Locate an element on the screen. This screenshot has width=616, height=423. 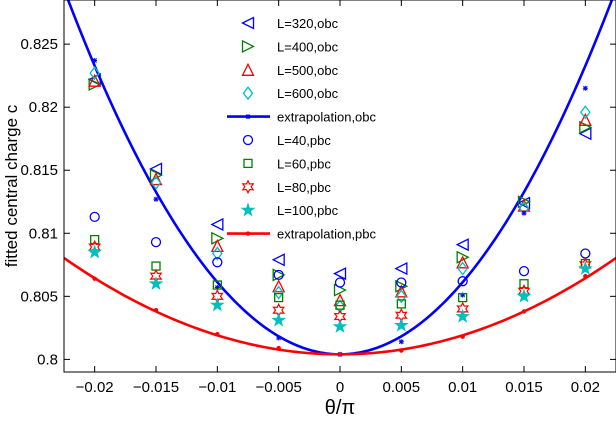
legend-marker-l-600-obc is located at coordinates (248, 93).